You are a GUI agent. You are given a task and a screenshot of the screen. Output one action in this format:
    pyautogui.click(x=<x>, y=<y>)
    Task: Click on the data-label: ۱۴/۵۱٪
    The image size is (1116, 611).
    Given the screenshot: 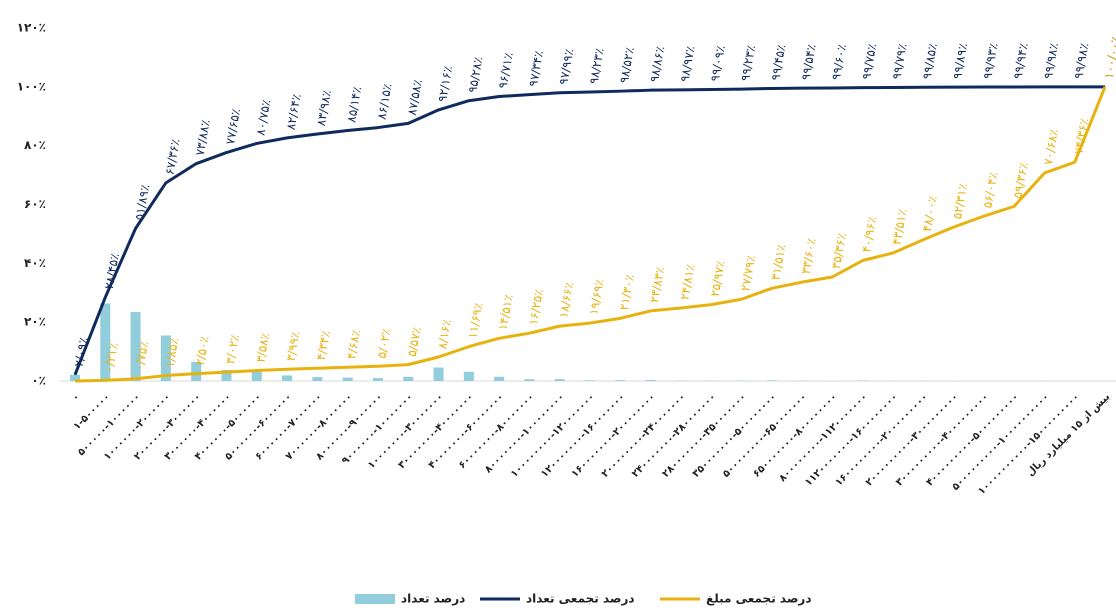 What is the action you would take?
    pyautogui.click(x=506, y=312)
    